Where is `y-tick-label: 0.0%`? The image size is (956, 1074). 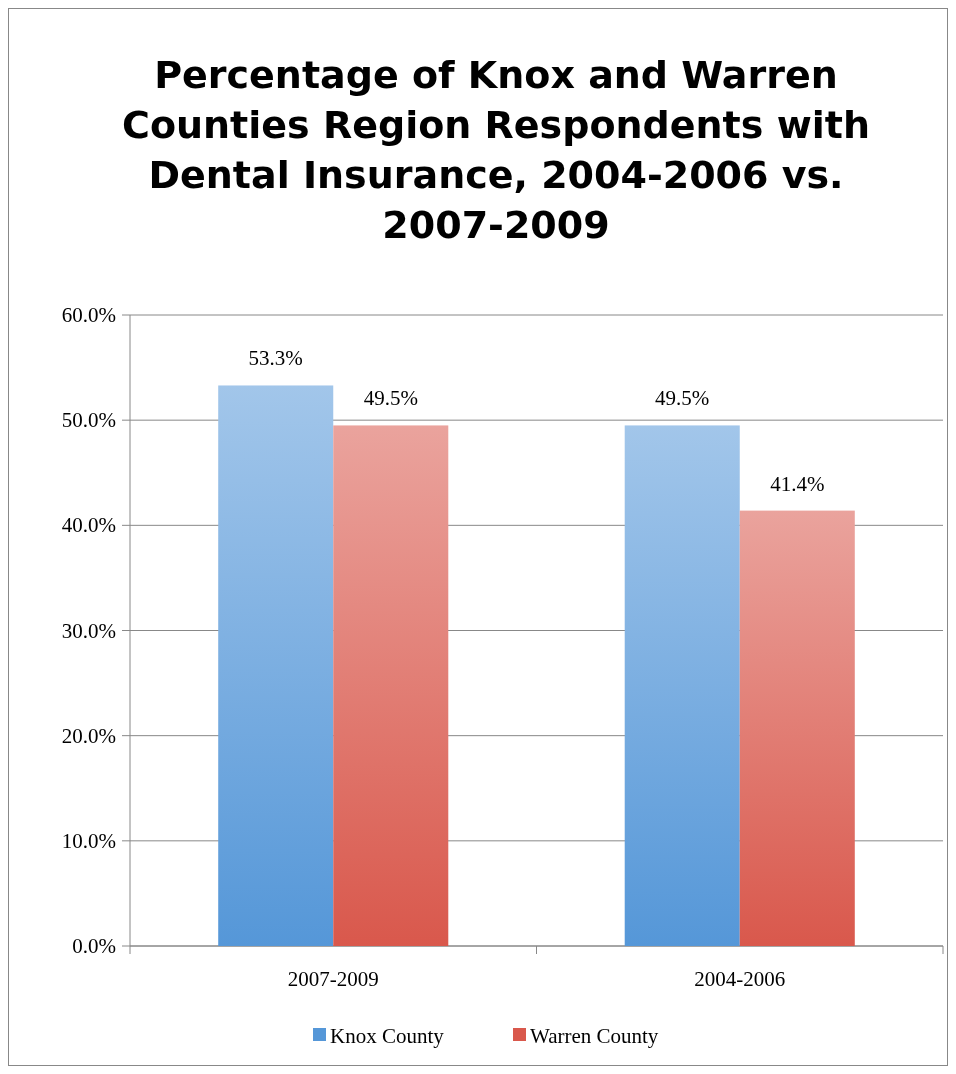 y-tick-label: 0.0% is located at coordinates (94, 946).